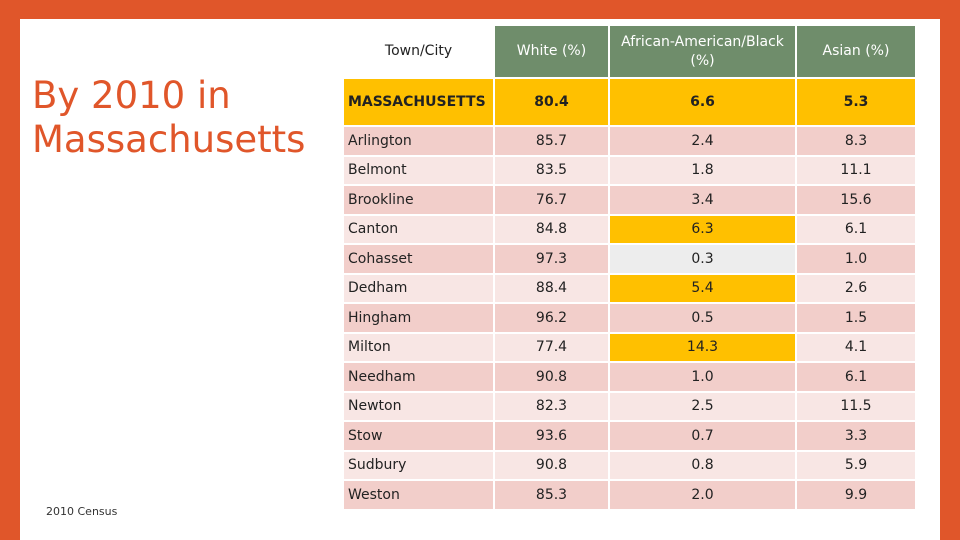 The height and width of the screenshot is (540, 960). Describe the element at coordinates (702, 347) in the screenshot. I see `cell-black: 14.3` at that location.